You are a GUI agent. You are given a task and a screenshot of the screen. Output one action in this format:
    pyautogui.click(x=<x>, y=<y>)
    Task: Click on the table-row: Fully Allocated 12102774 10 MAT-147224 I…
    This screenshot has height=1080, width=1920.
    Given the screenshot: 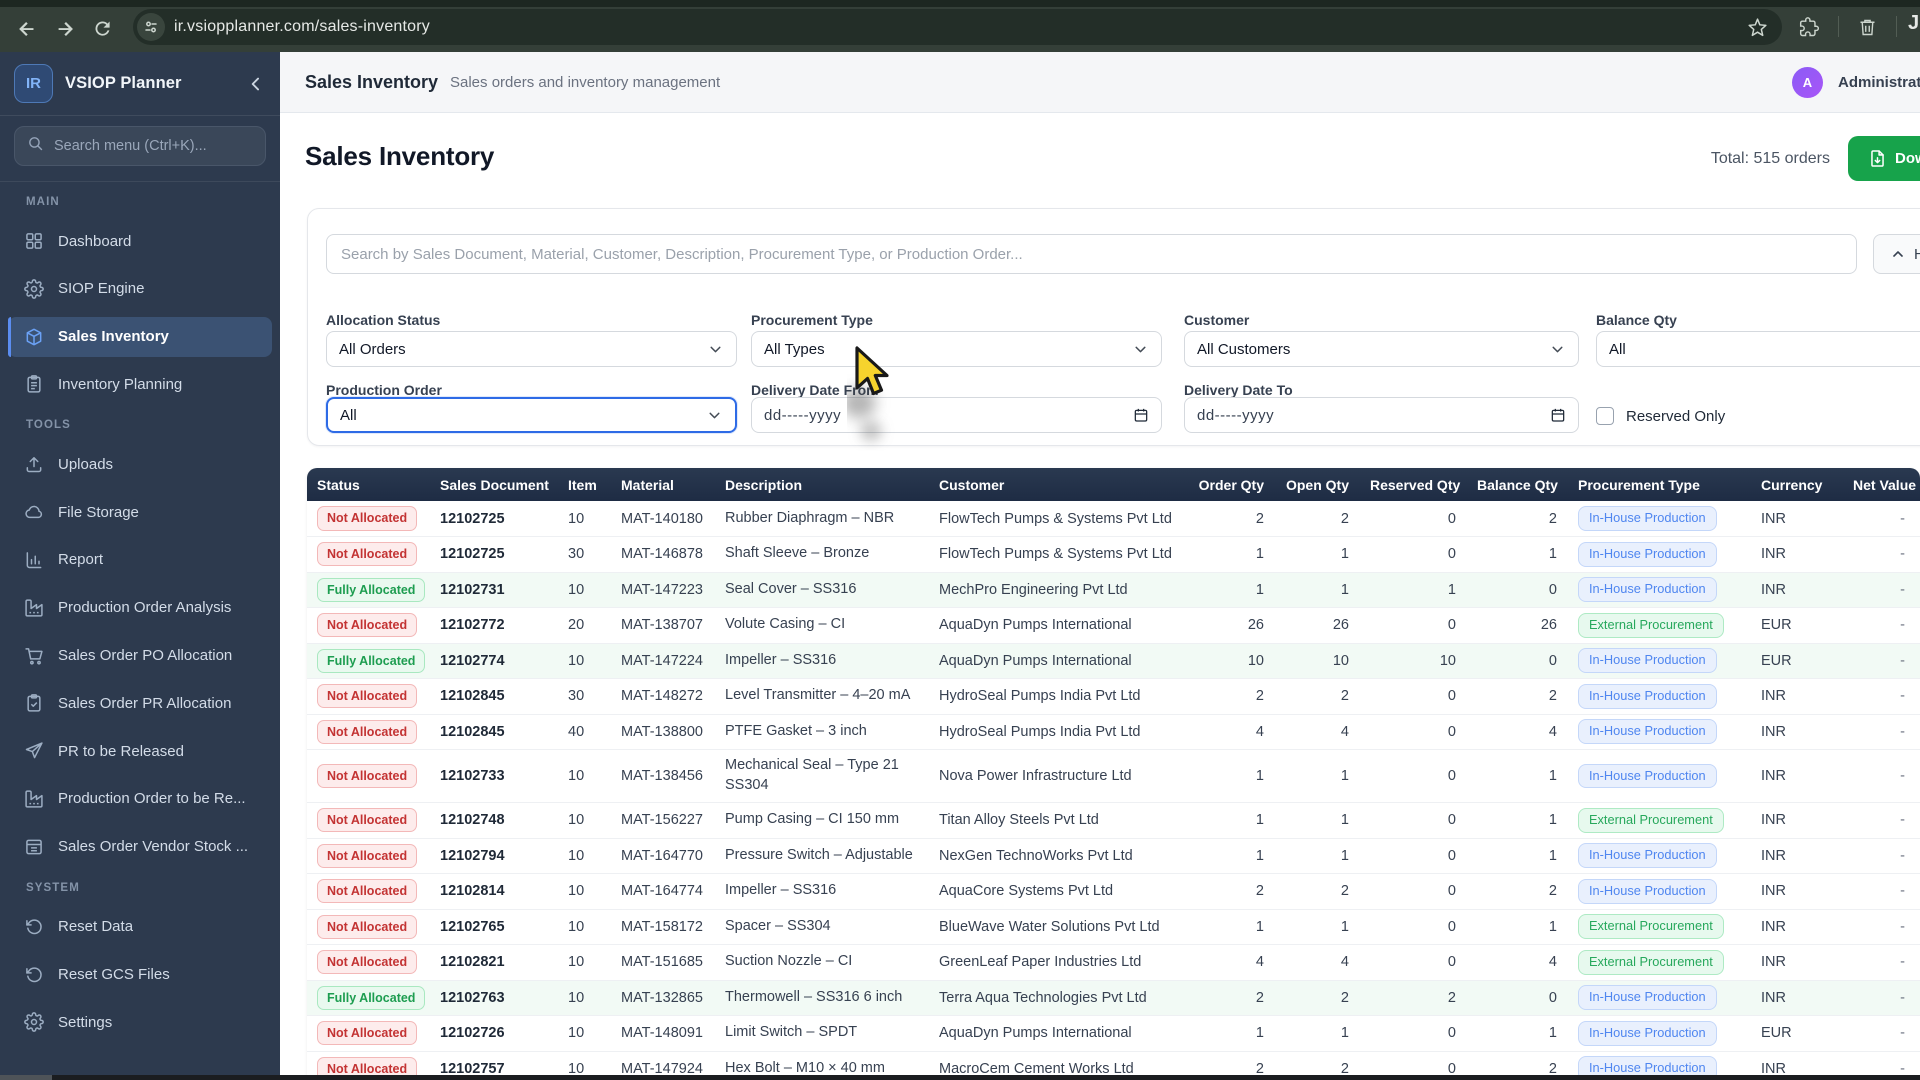 What is the action you would take?
    pyautogui.click(x=1113, y=661)
    